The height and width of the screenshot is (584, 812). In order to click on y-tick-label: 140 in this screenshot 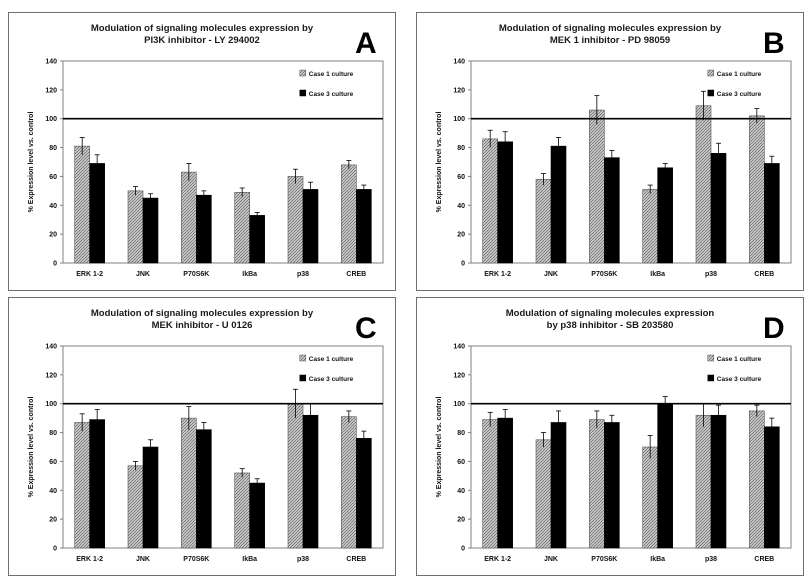, I will do `click(51, 347)`.